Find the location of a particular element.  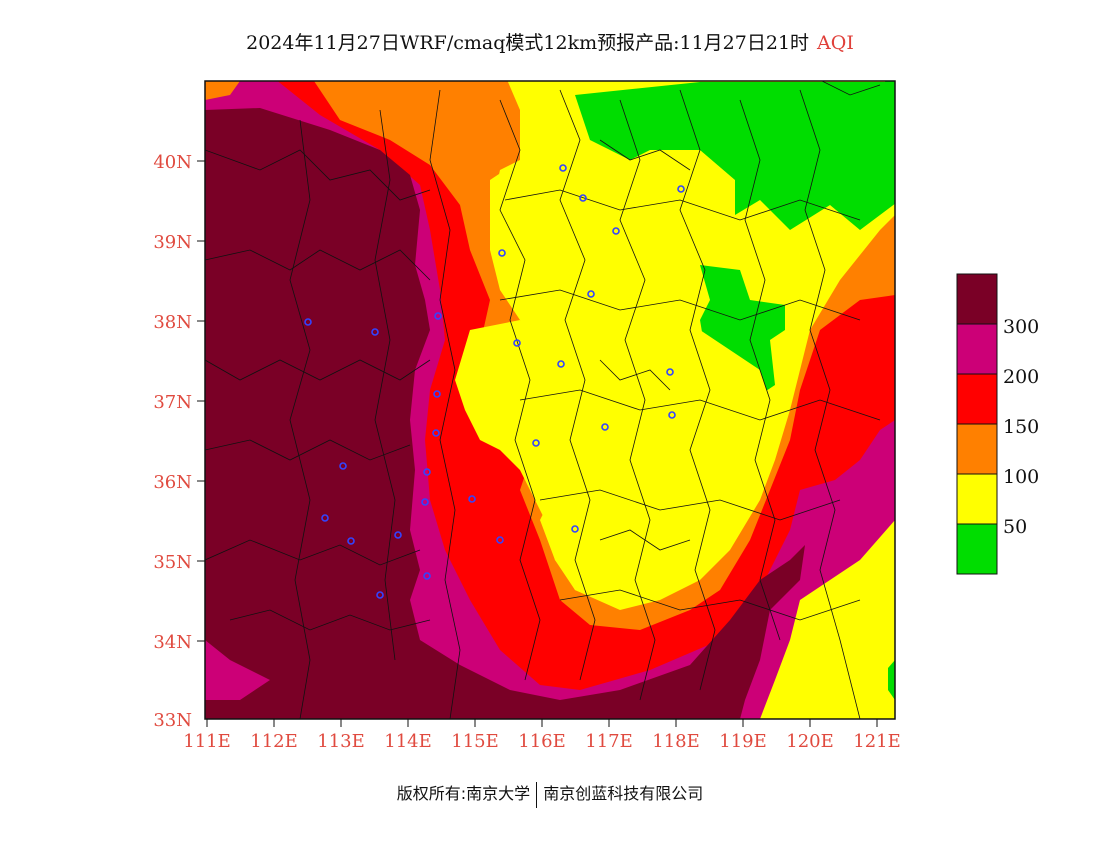

lat-axis: 40N 39N 38N 37N 36N 35N 34N 33N is located at coordinates (172, 441).